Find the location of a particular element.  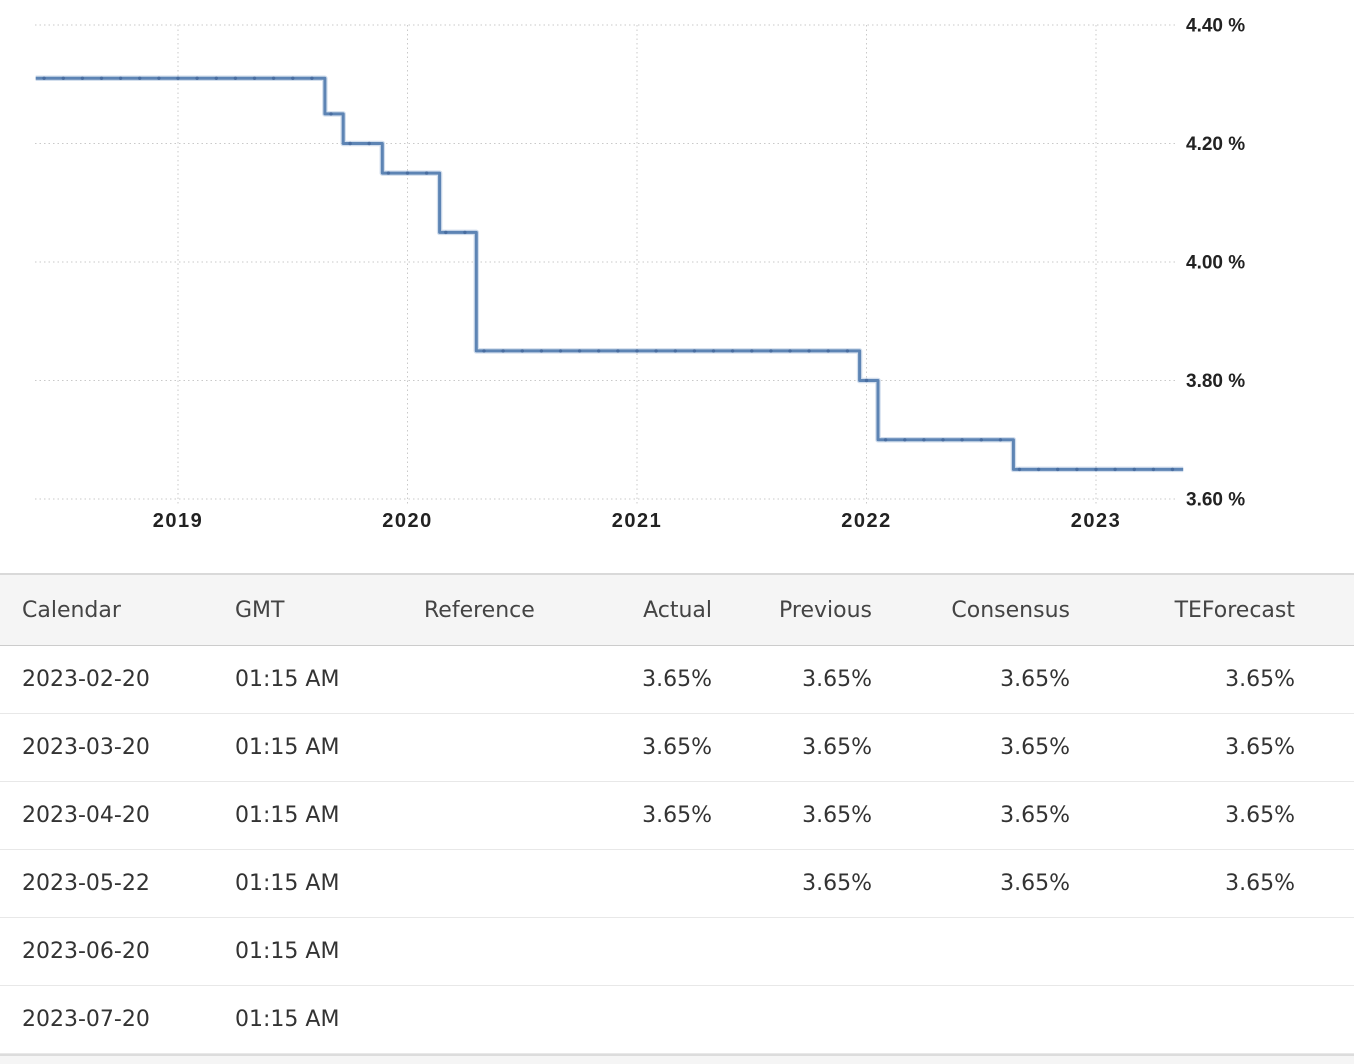

x-axis-label: 2022 is located at coordinates (866, 521).